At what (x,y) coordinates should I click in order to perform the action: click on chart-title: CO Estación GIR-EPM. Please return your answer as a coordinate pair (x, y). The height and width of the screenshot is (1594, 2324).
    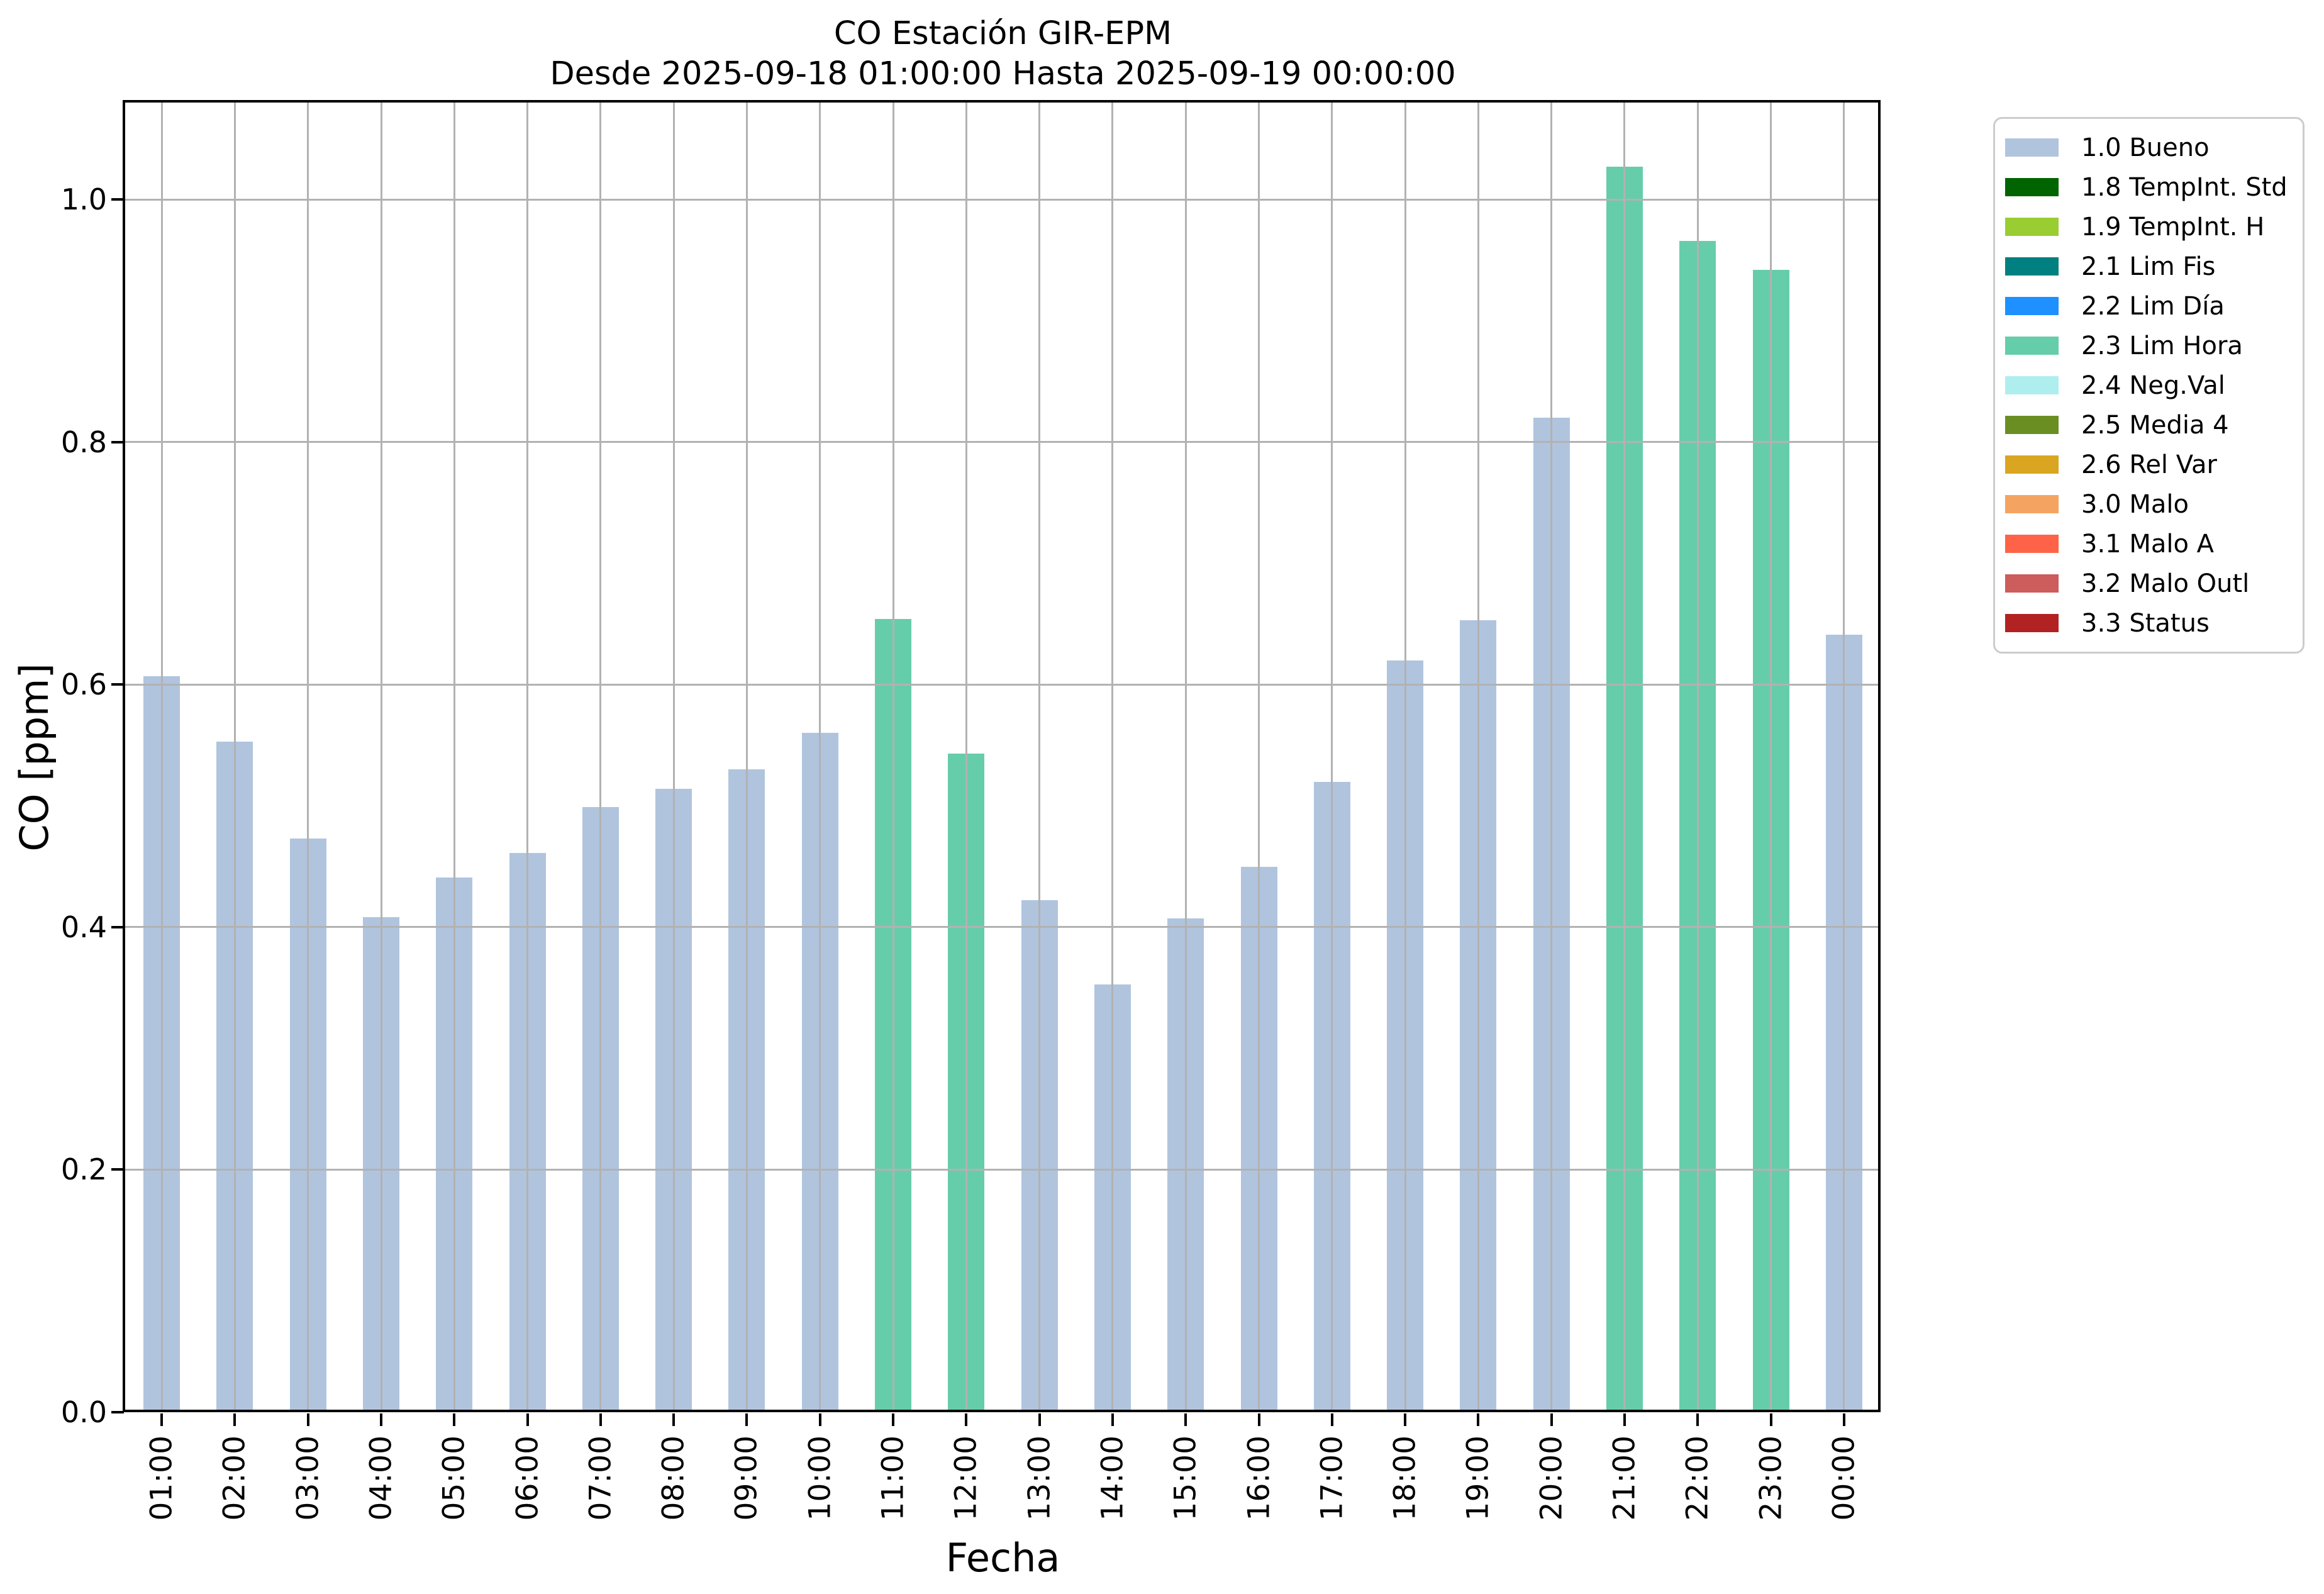
    Looking at the image, I should click on (1002, 33).